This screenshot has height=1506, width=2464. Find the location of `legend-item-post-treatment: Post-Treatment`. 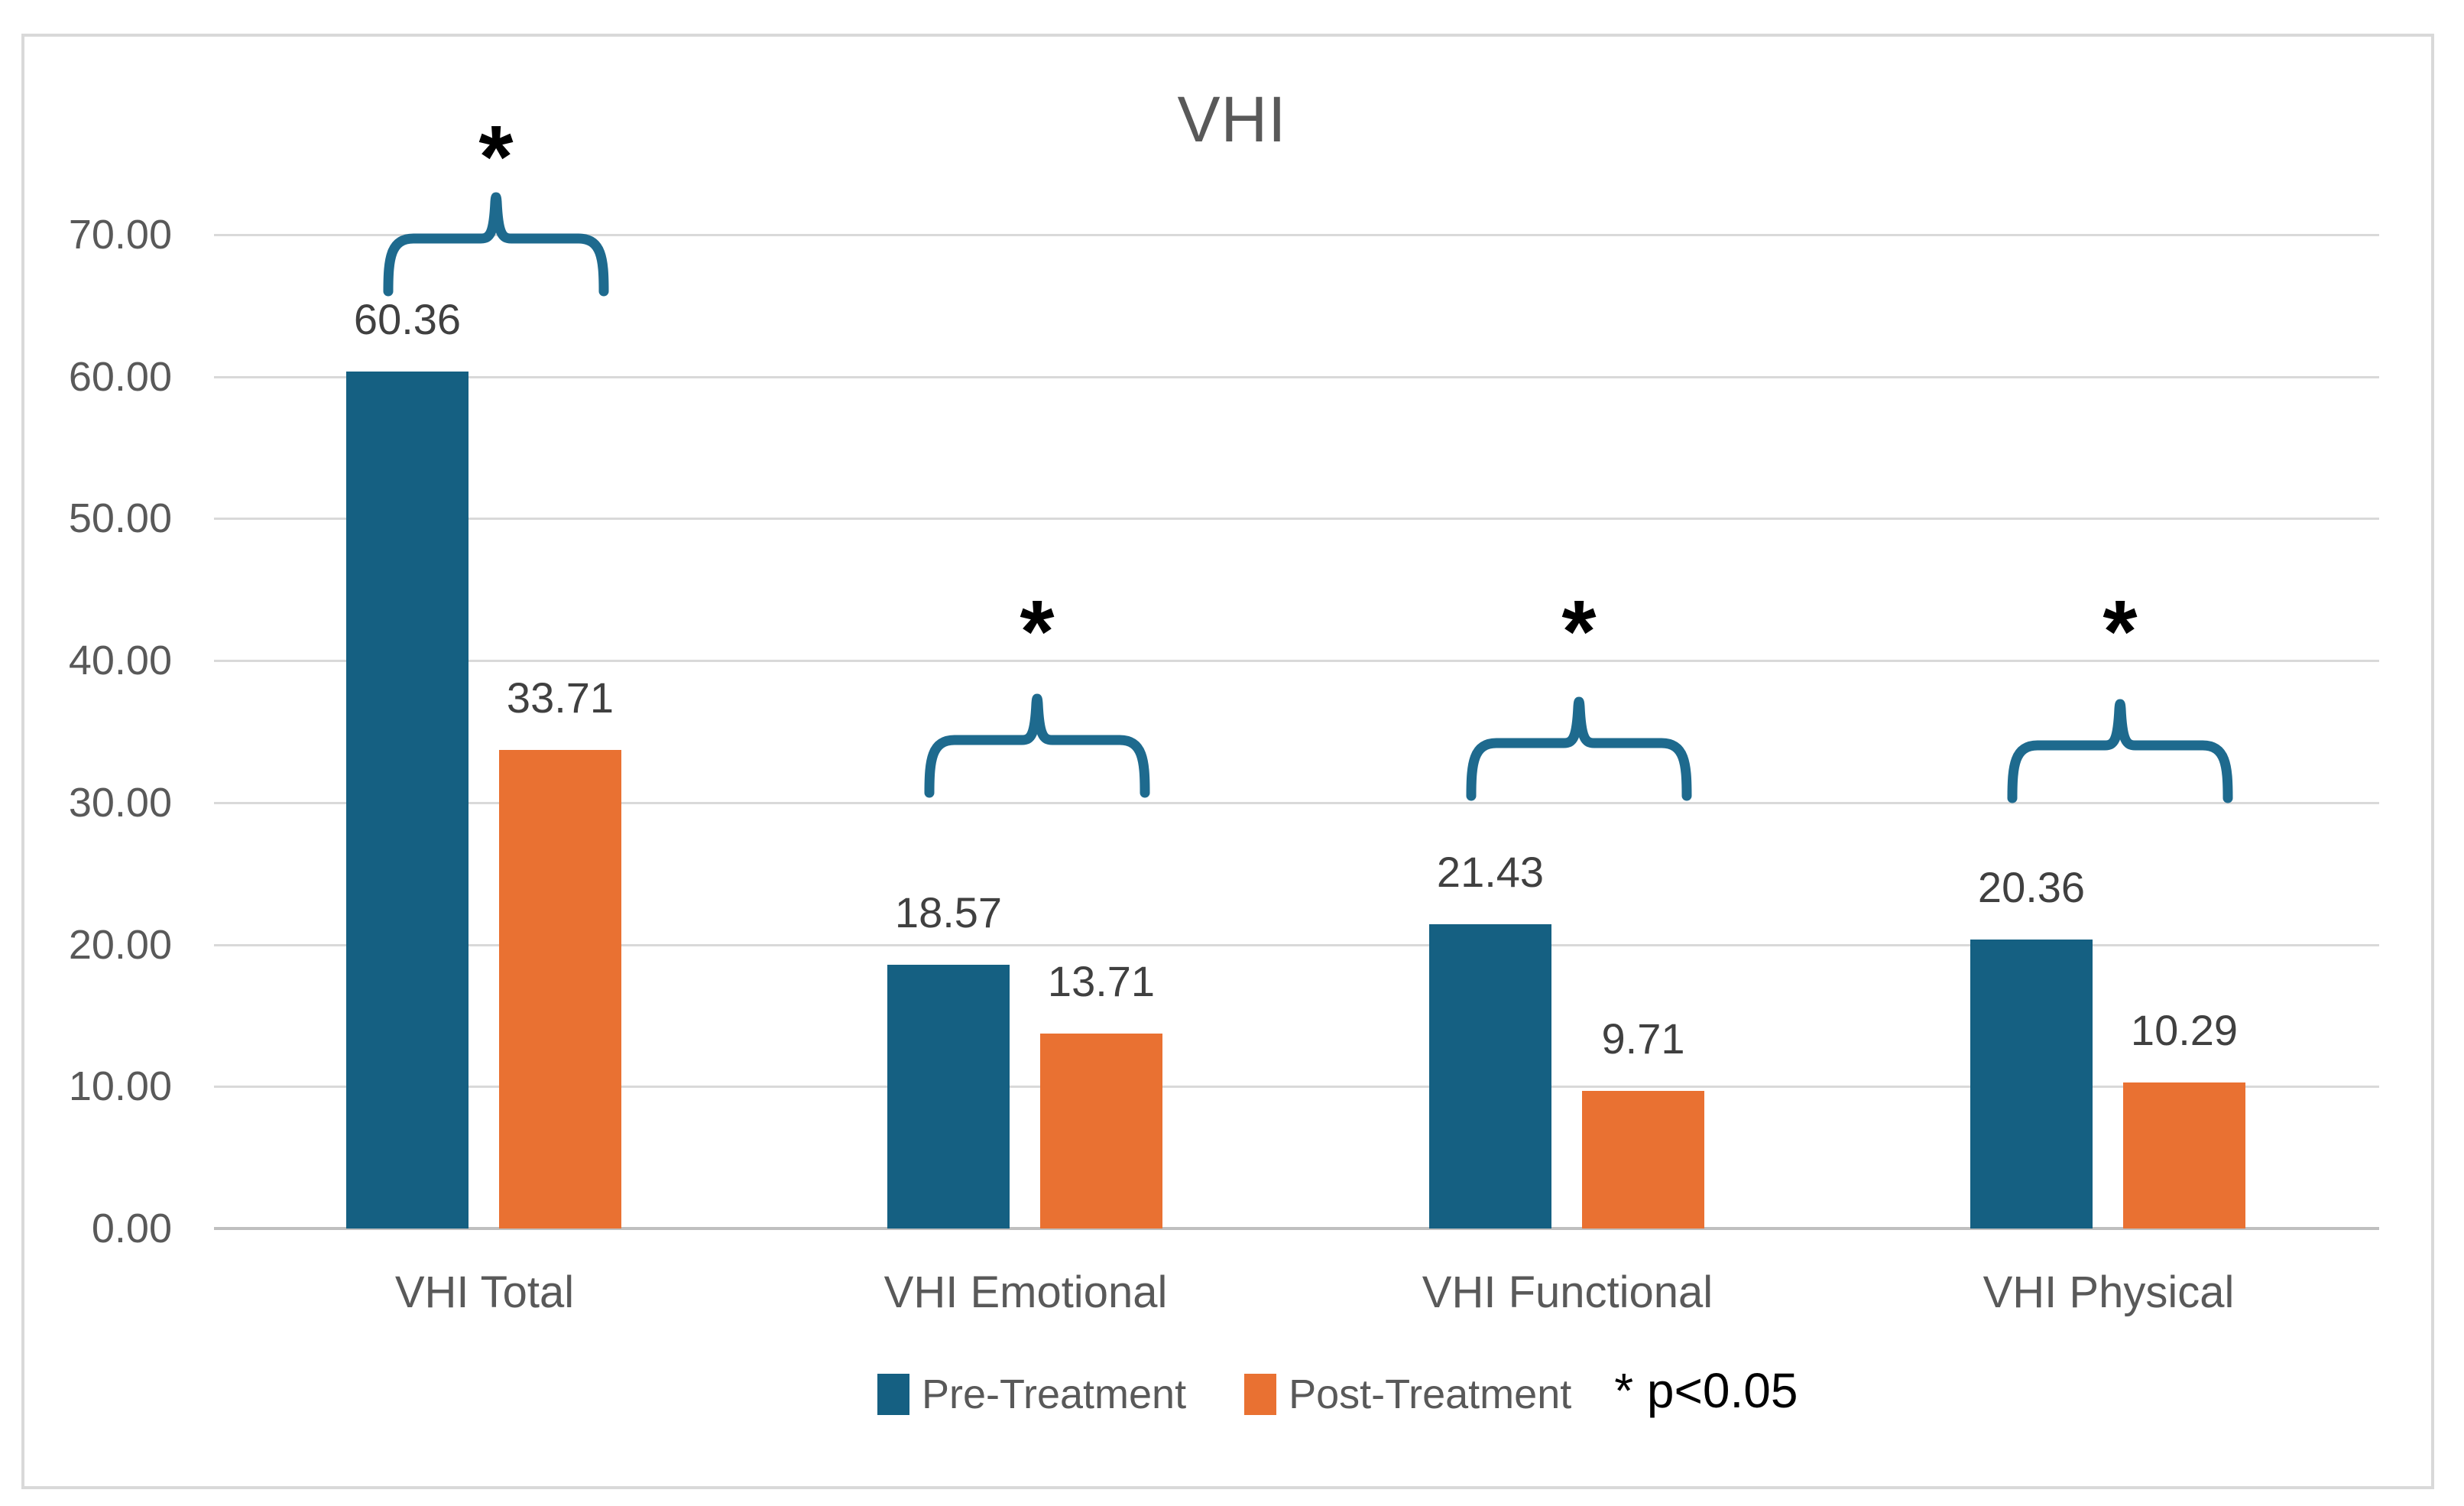

legend-item-post-treatment: Post-Treatment is located at coordinates (1407, 1394).